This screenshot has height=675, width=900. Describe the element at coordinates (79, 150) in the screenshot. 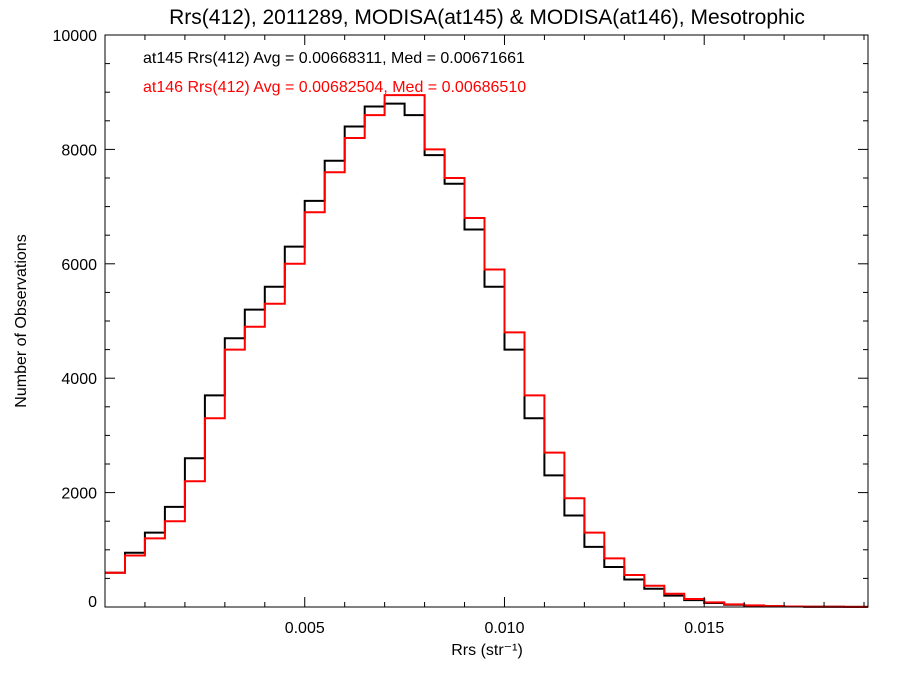

I see `y-tick-label: 8000` at that location.